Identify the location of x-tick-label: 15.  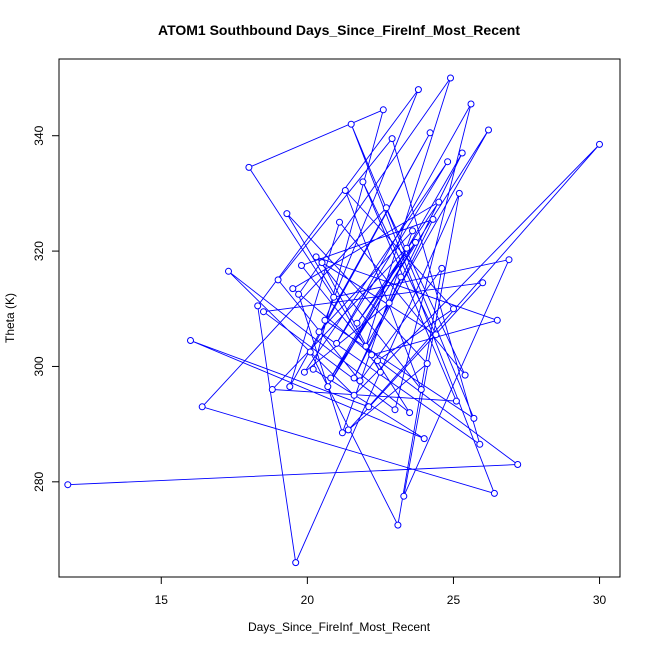
(162, 600).